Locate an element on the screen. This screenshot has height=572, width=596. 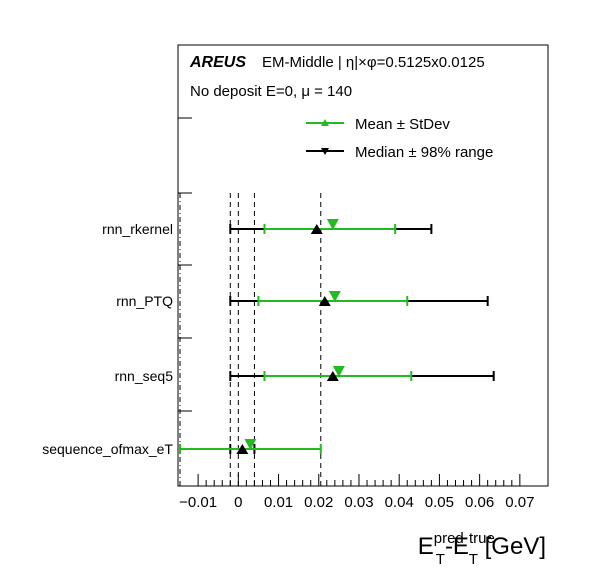
legend-mean-label: Mean ± StDev is located at coordinates (402, 124).